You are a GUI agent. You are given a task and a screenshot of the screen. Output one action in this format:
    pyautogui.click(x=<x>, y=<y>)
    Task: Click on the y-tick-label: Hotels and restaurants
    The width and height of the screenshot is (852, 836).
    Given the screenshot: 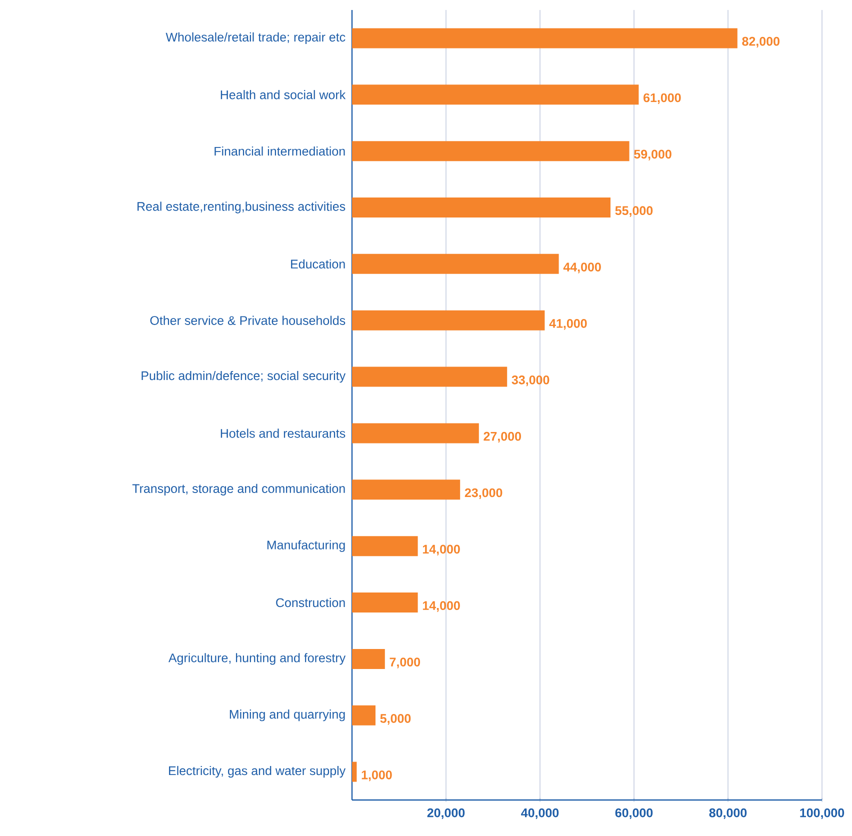 What is the action you would take?
    pyautogui.click(x=283, y=433)
    